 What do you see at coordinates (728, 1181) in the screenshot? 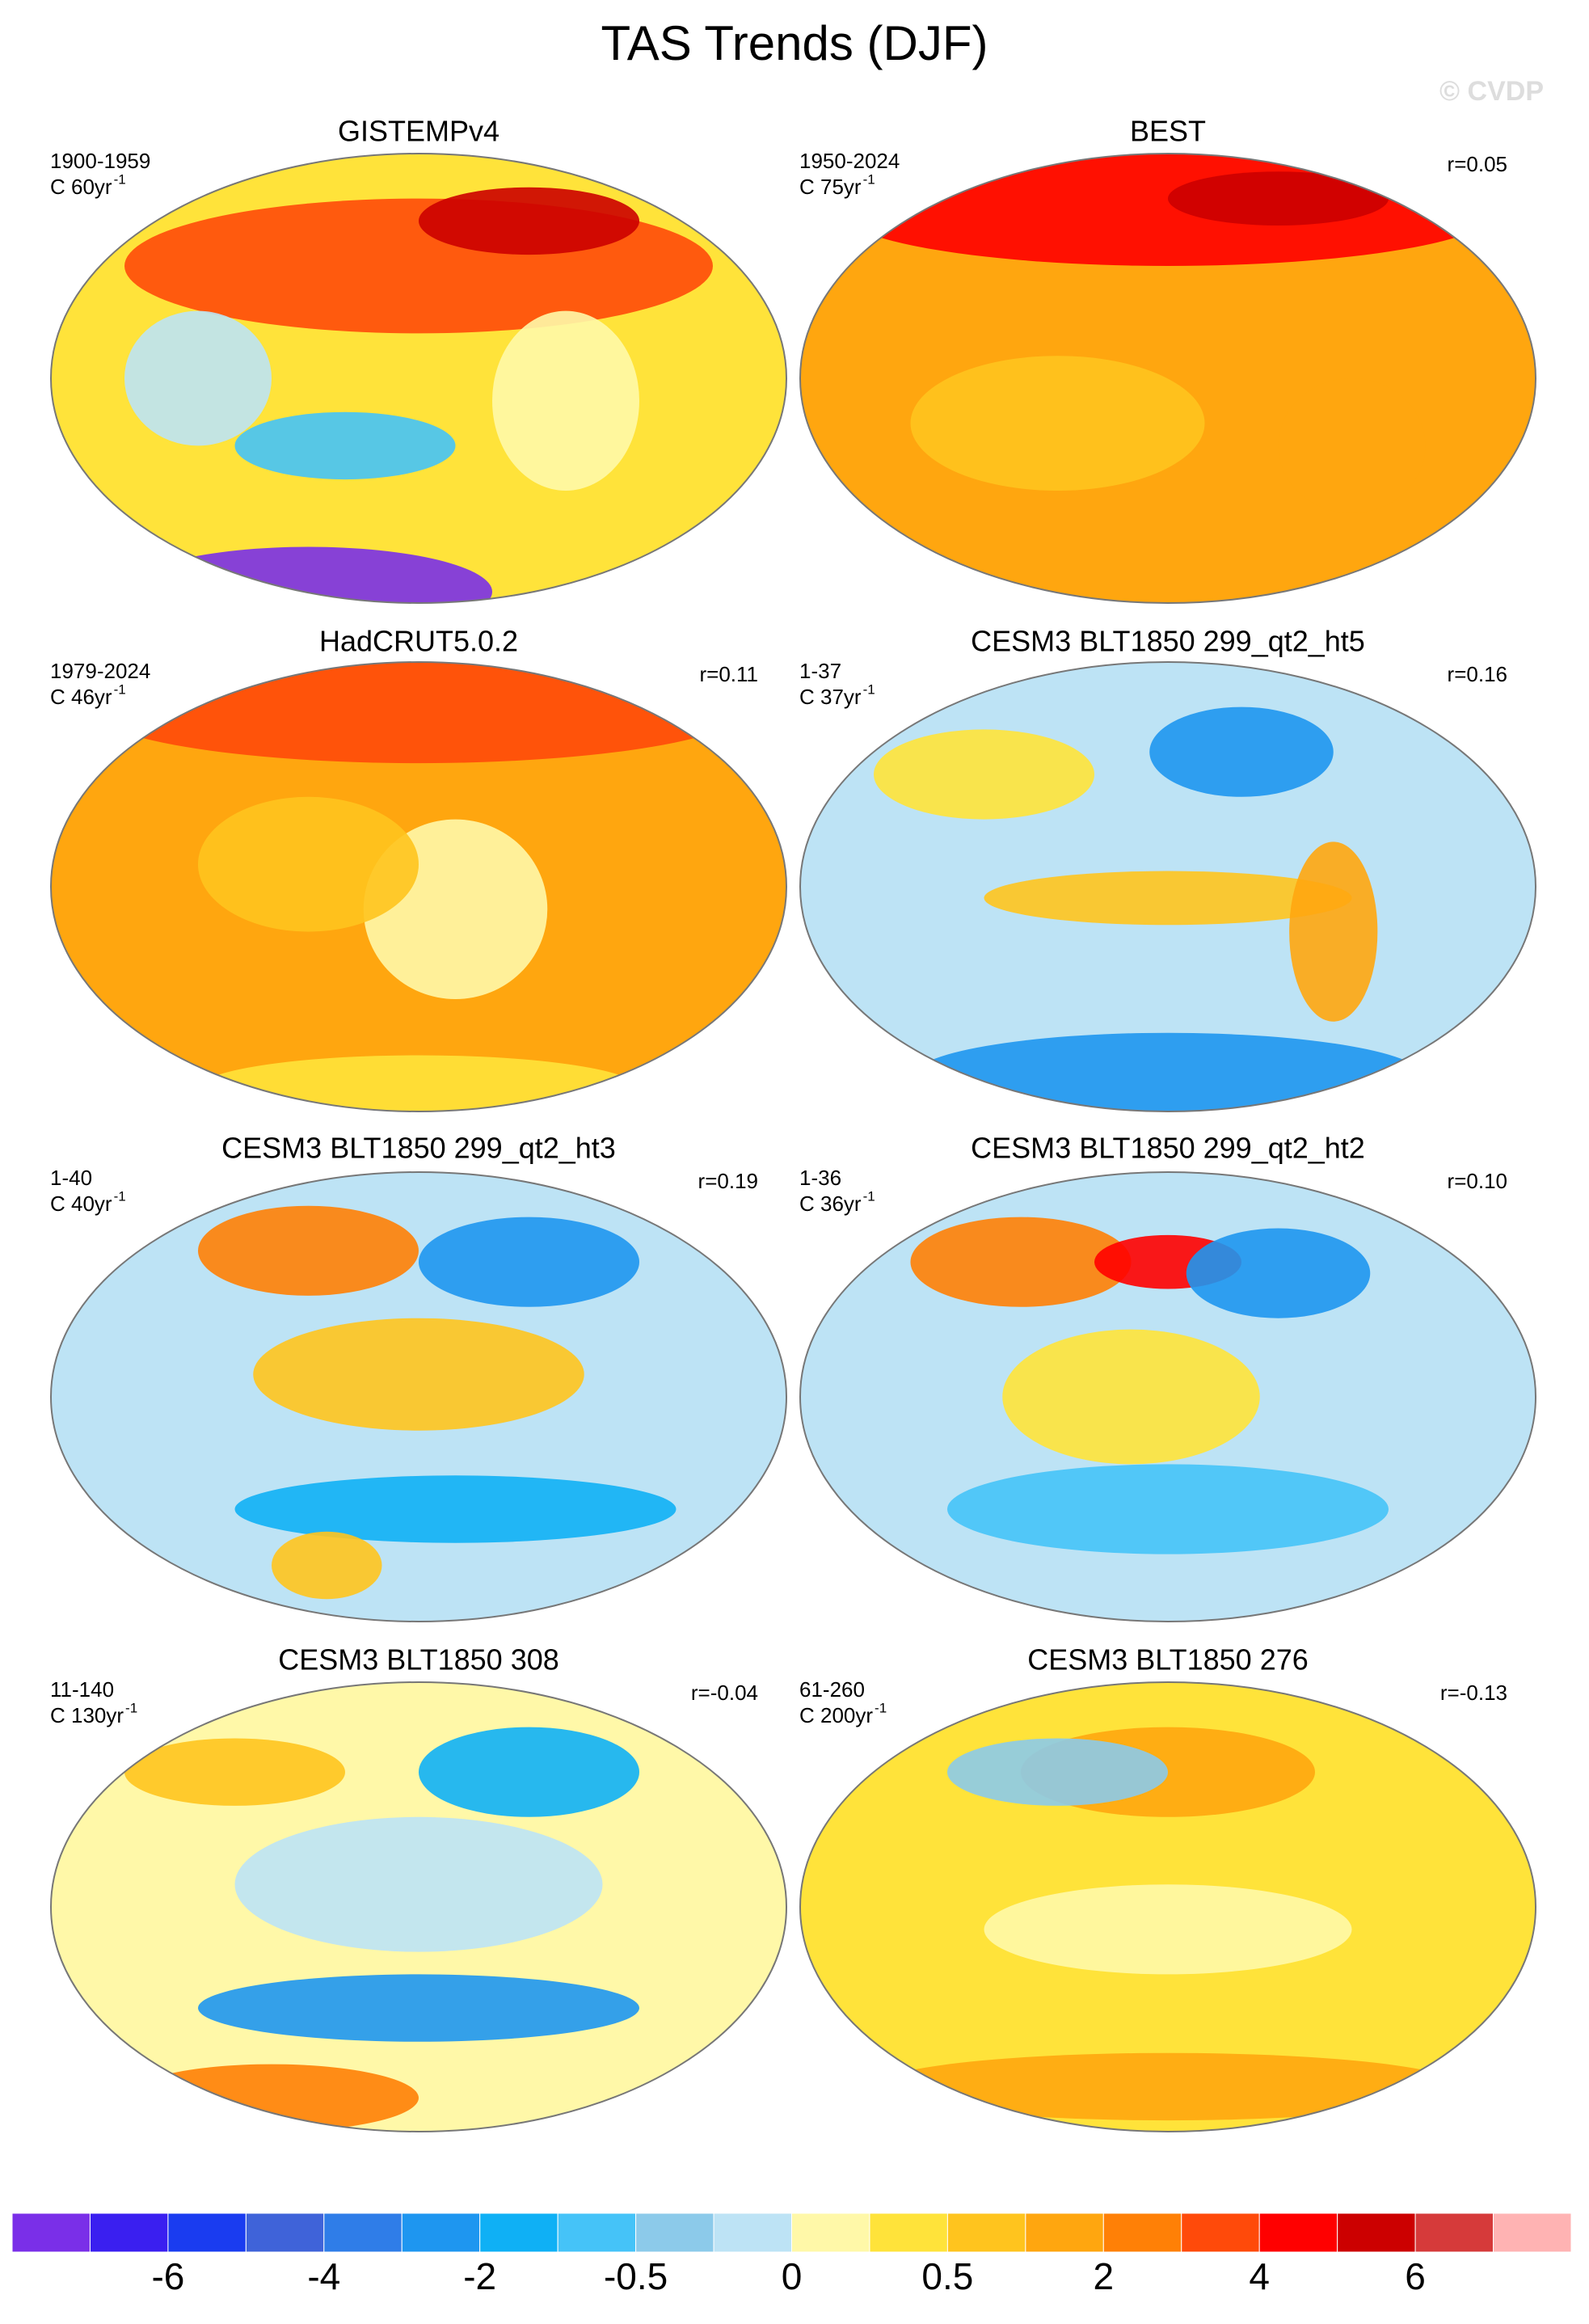
I see `panel-correlation: r=0.19` at bounding box center [728, 1181].